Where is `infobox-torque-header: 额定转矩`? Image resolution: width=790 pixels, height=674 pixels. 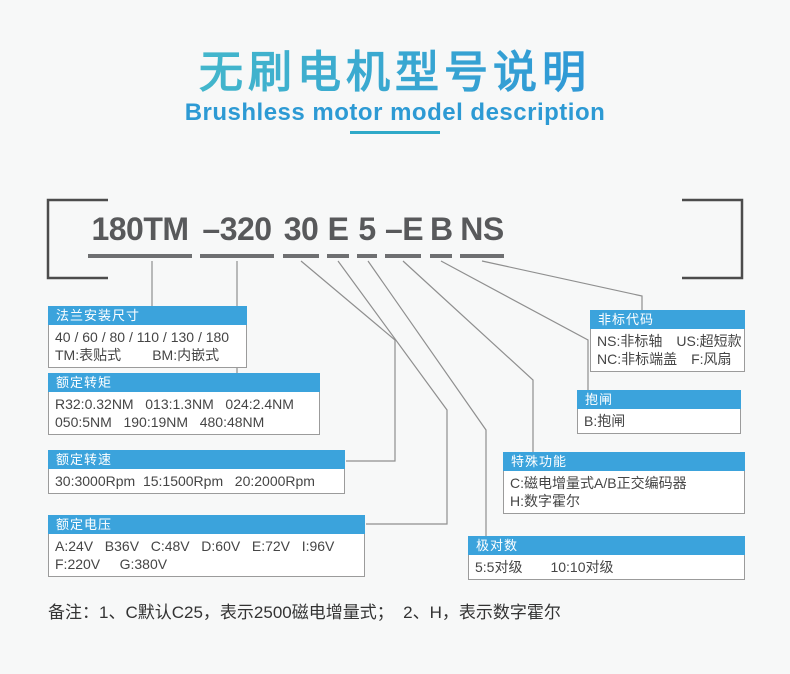
infobox-torque-header: 额定转矩 is located at coordinates (184, 382).